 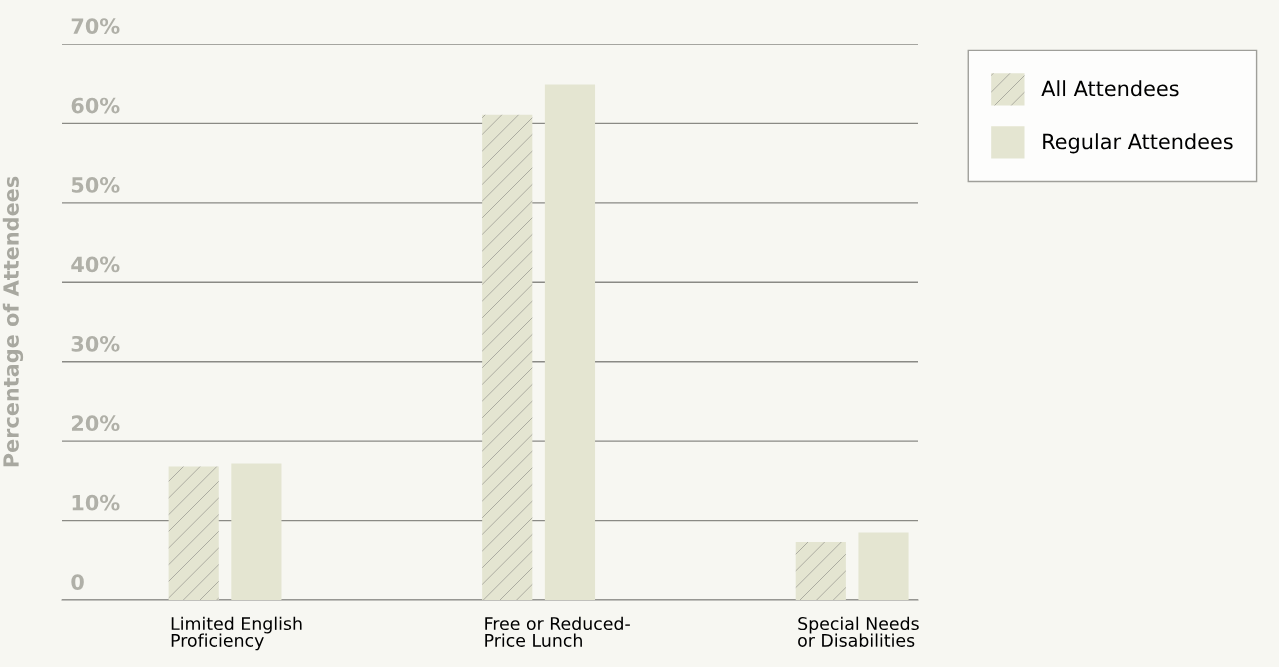 I want to click on x-tick-label: Special Needs or Disabilities, so click(x=858, y=631).